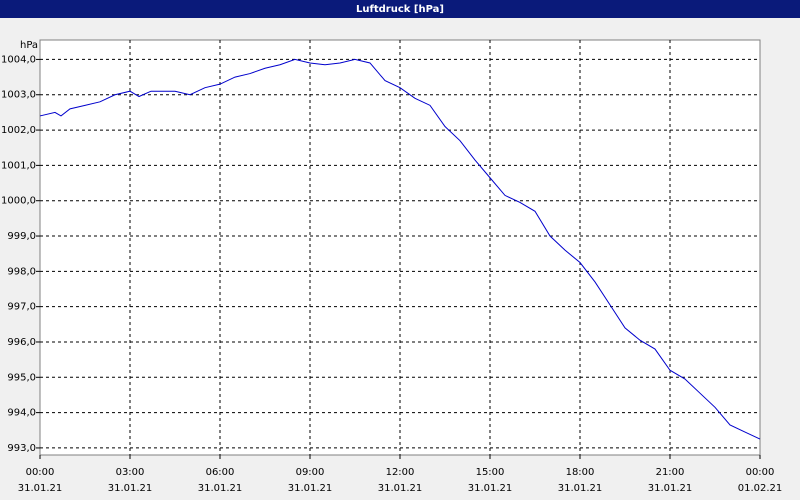 Image resolution: width=800 pixels, height=500 pixels. What do you see at coordinates (21, 236) in the screenshot?
I see `y-tick-label: 999,0` at bounding box center [21, 236].